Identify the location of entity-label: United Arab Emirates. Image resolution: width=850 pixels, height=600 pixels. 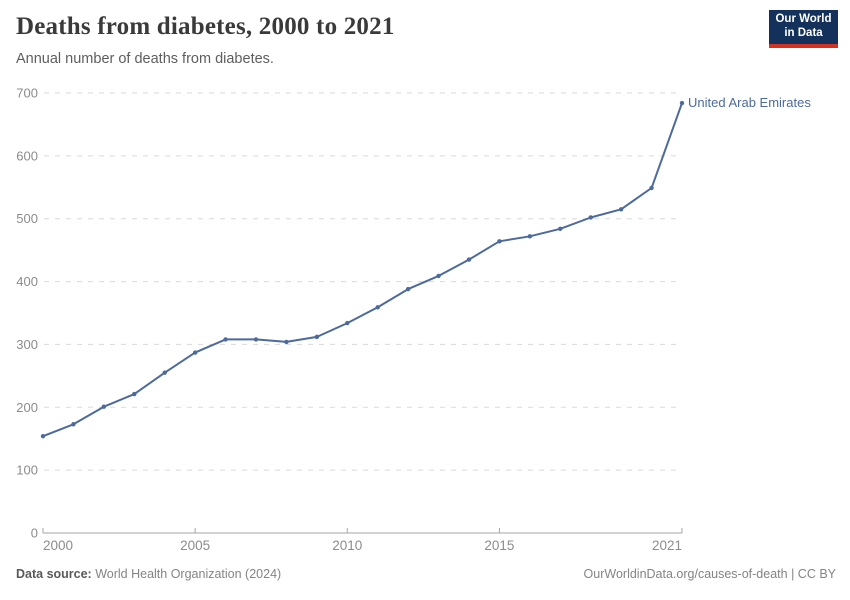
(749, 102).